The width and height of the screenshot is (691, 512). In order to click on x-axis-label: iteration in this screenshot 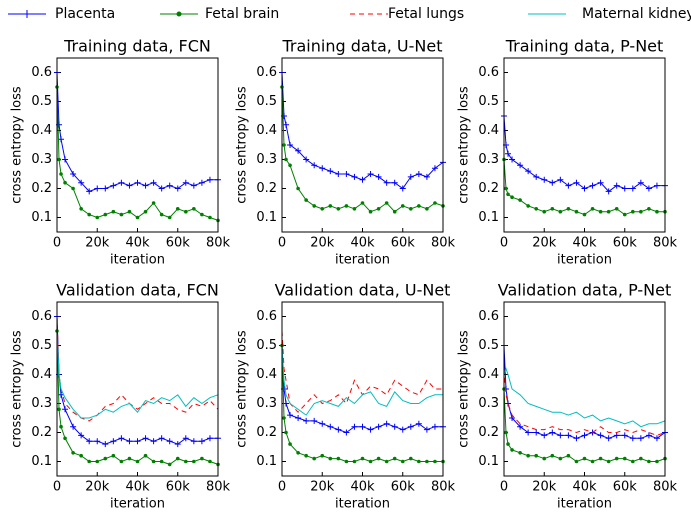, I will do `click(362, 260)`.